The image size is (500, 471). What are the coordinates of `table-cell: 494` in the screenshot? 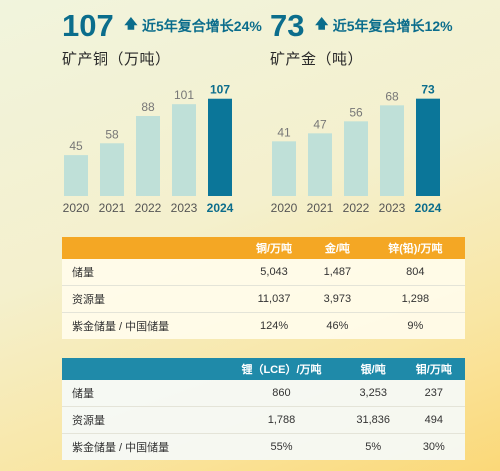 It's located at (433, 420).